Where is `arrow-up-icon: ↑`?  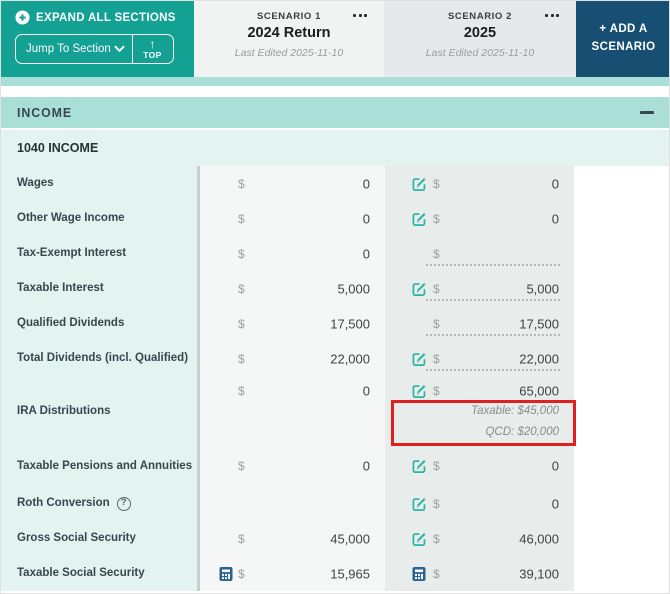
arrow-up-icon: ↑ is located at coordinates (152, 44).